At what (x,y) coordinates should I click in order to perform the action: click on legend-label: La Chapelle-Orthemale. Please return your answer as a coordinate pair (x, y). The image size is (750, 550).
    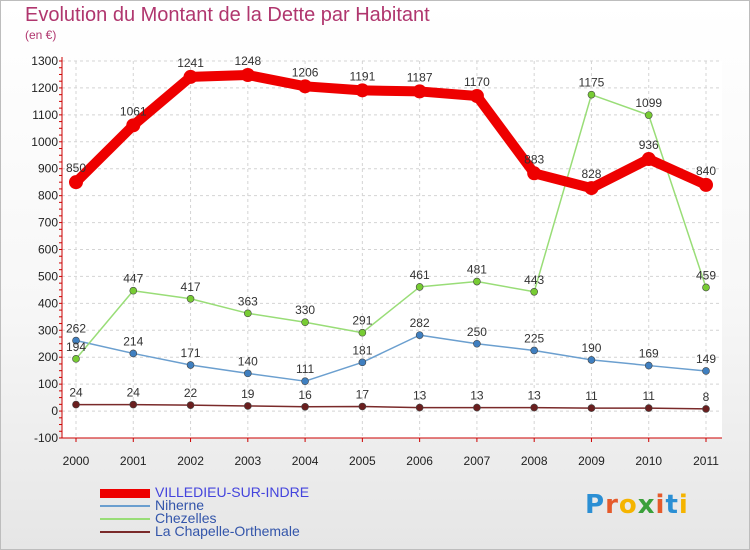
    Looking at the image, I should click on (227, 531).